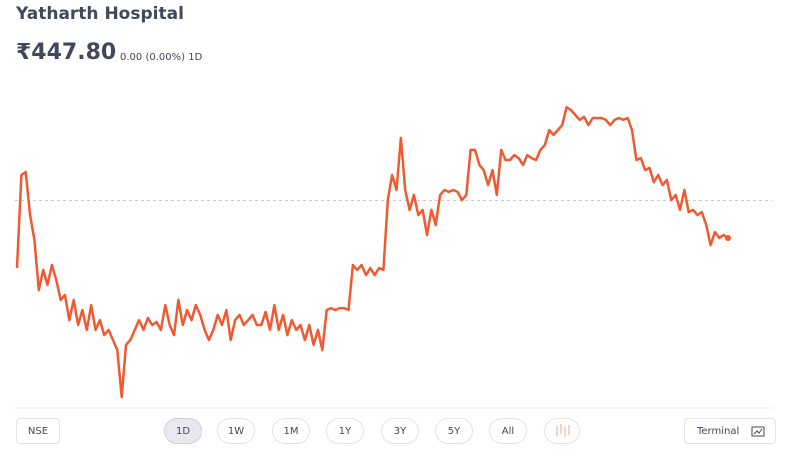 The width and height of the screenshot is (800, 454). I want to click on last-point, so click(728, 238).